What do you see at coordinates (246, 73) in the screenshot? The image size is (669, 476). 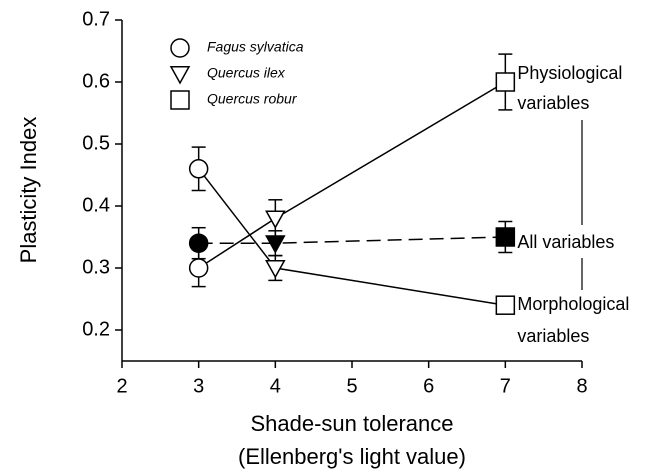 I see `legend-text: Quercus ilex` at bounding box center [246, 73].